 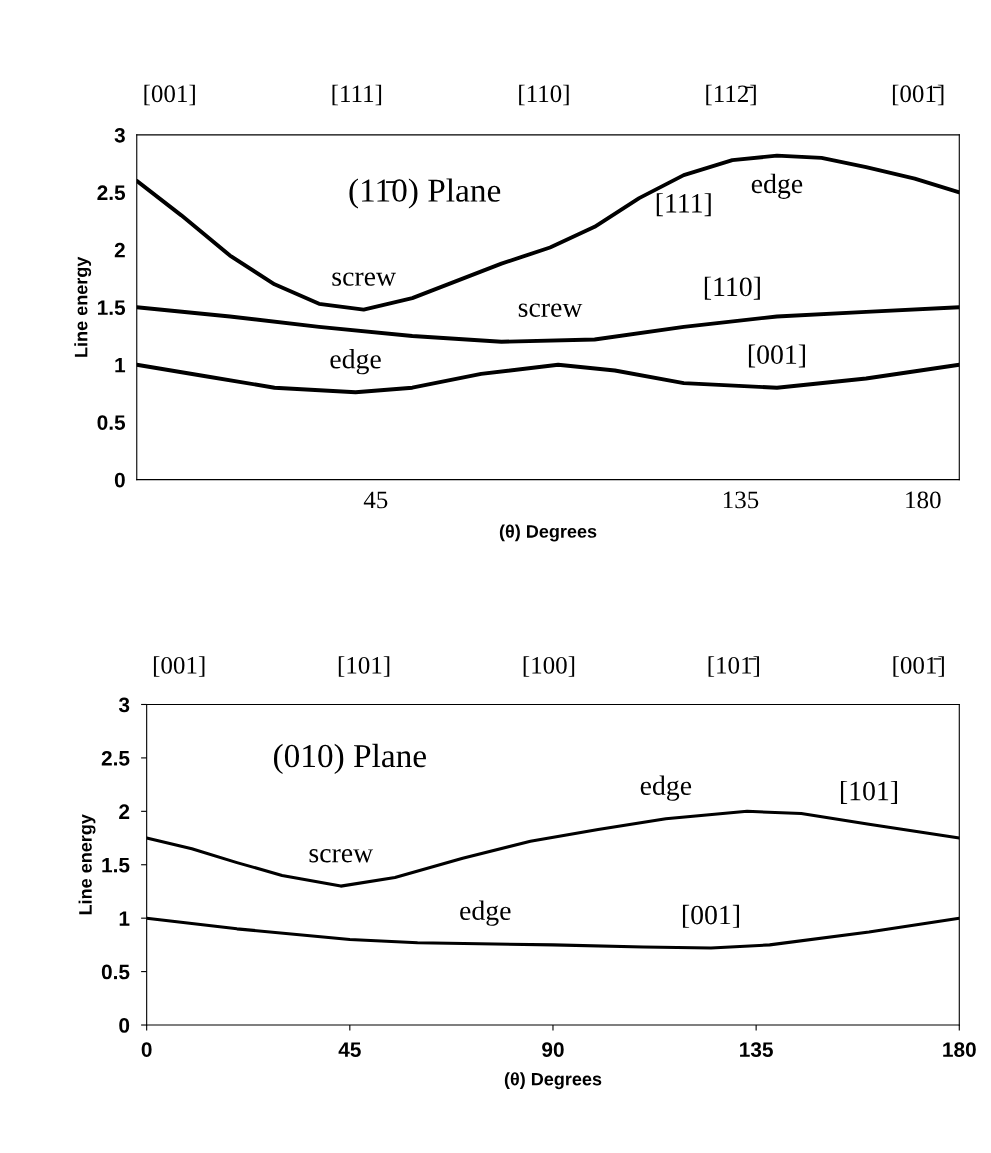 I want to click on text: (010) Plane, so click(x=349, y=759).